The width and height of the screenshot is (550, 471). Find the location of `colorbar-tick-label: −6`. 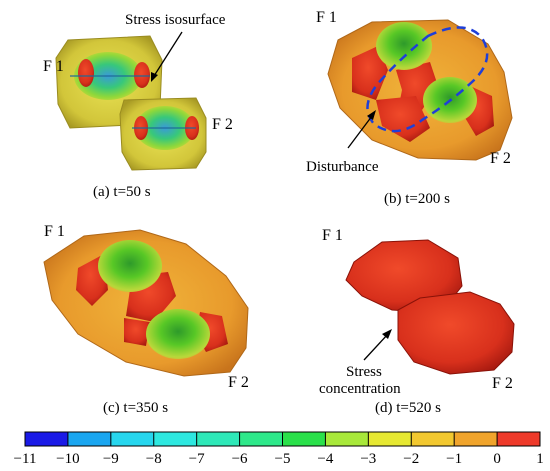

colorbar-tick-label: −6 is located at coordinates (240, 459).